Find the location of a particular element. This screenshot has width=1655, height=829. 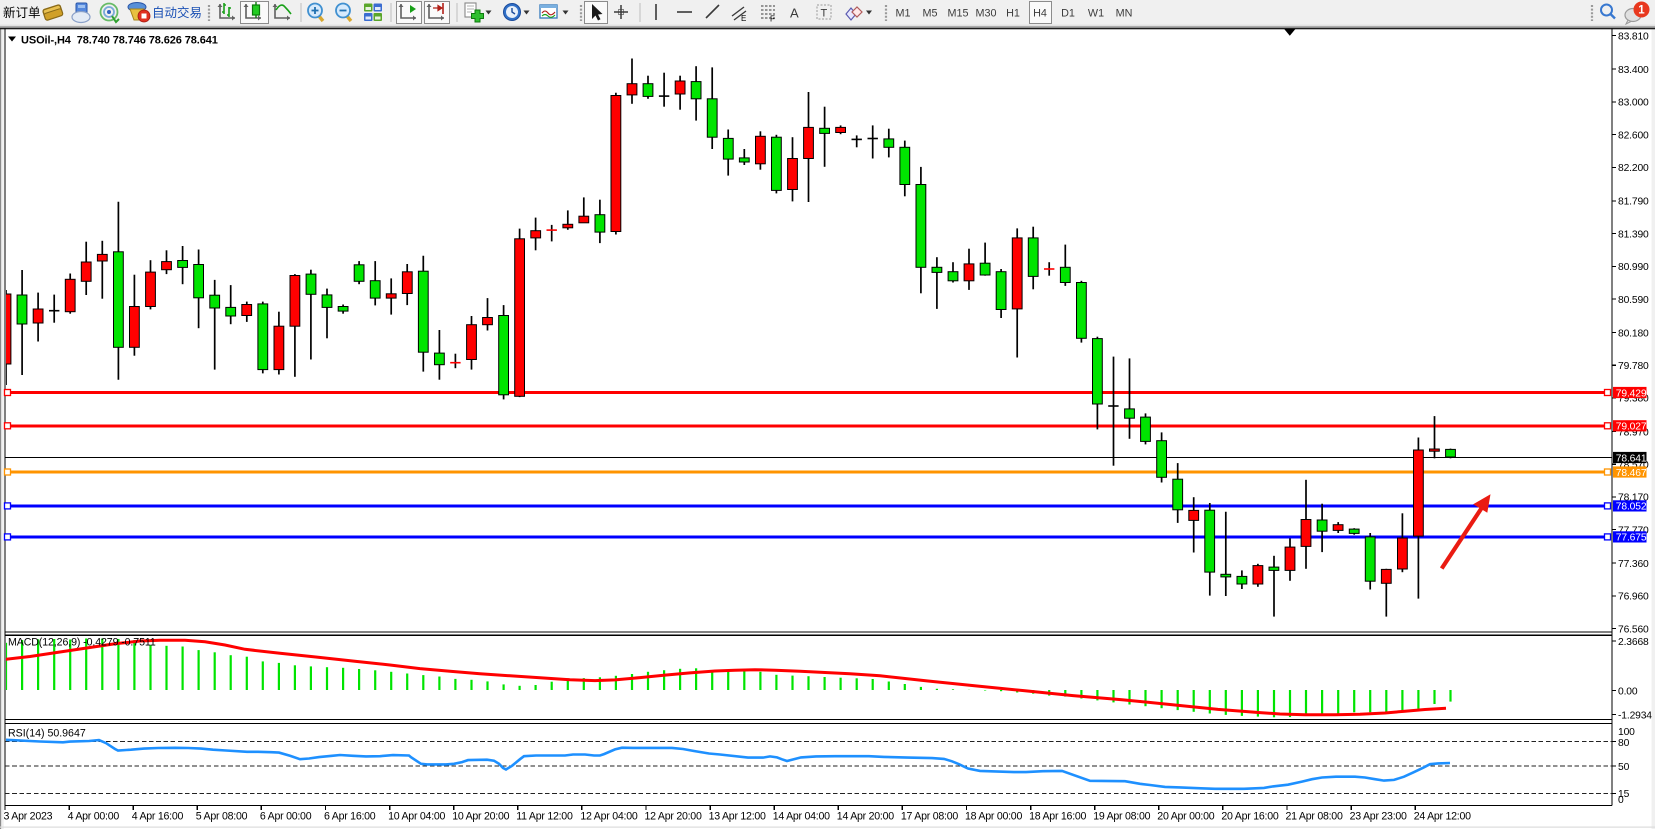

svg-text: D1 is located at coordinates (1068, 14).